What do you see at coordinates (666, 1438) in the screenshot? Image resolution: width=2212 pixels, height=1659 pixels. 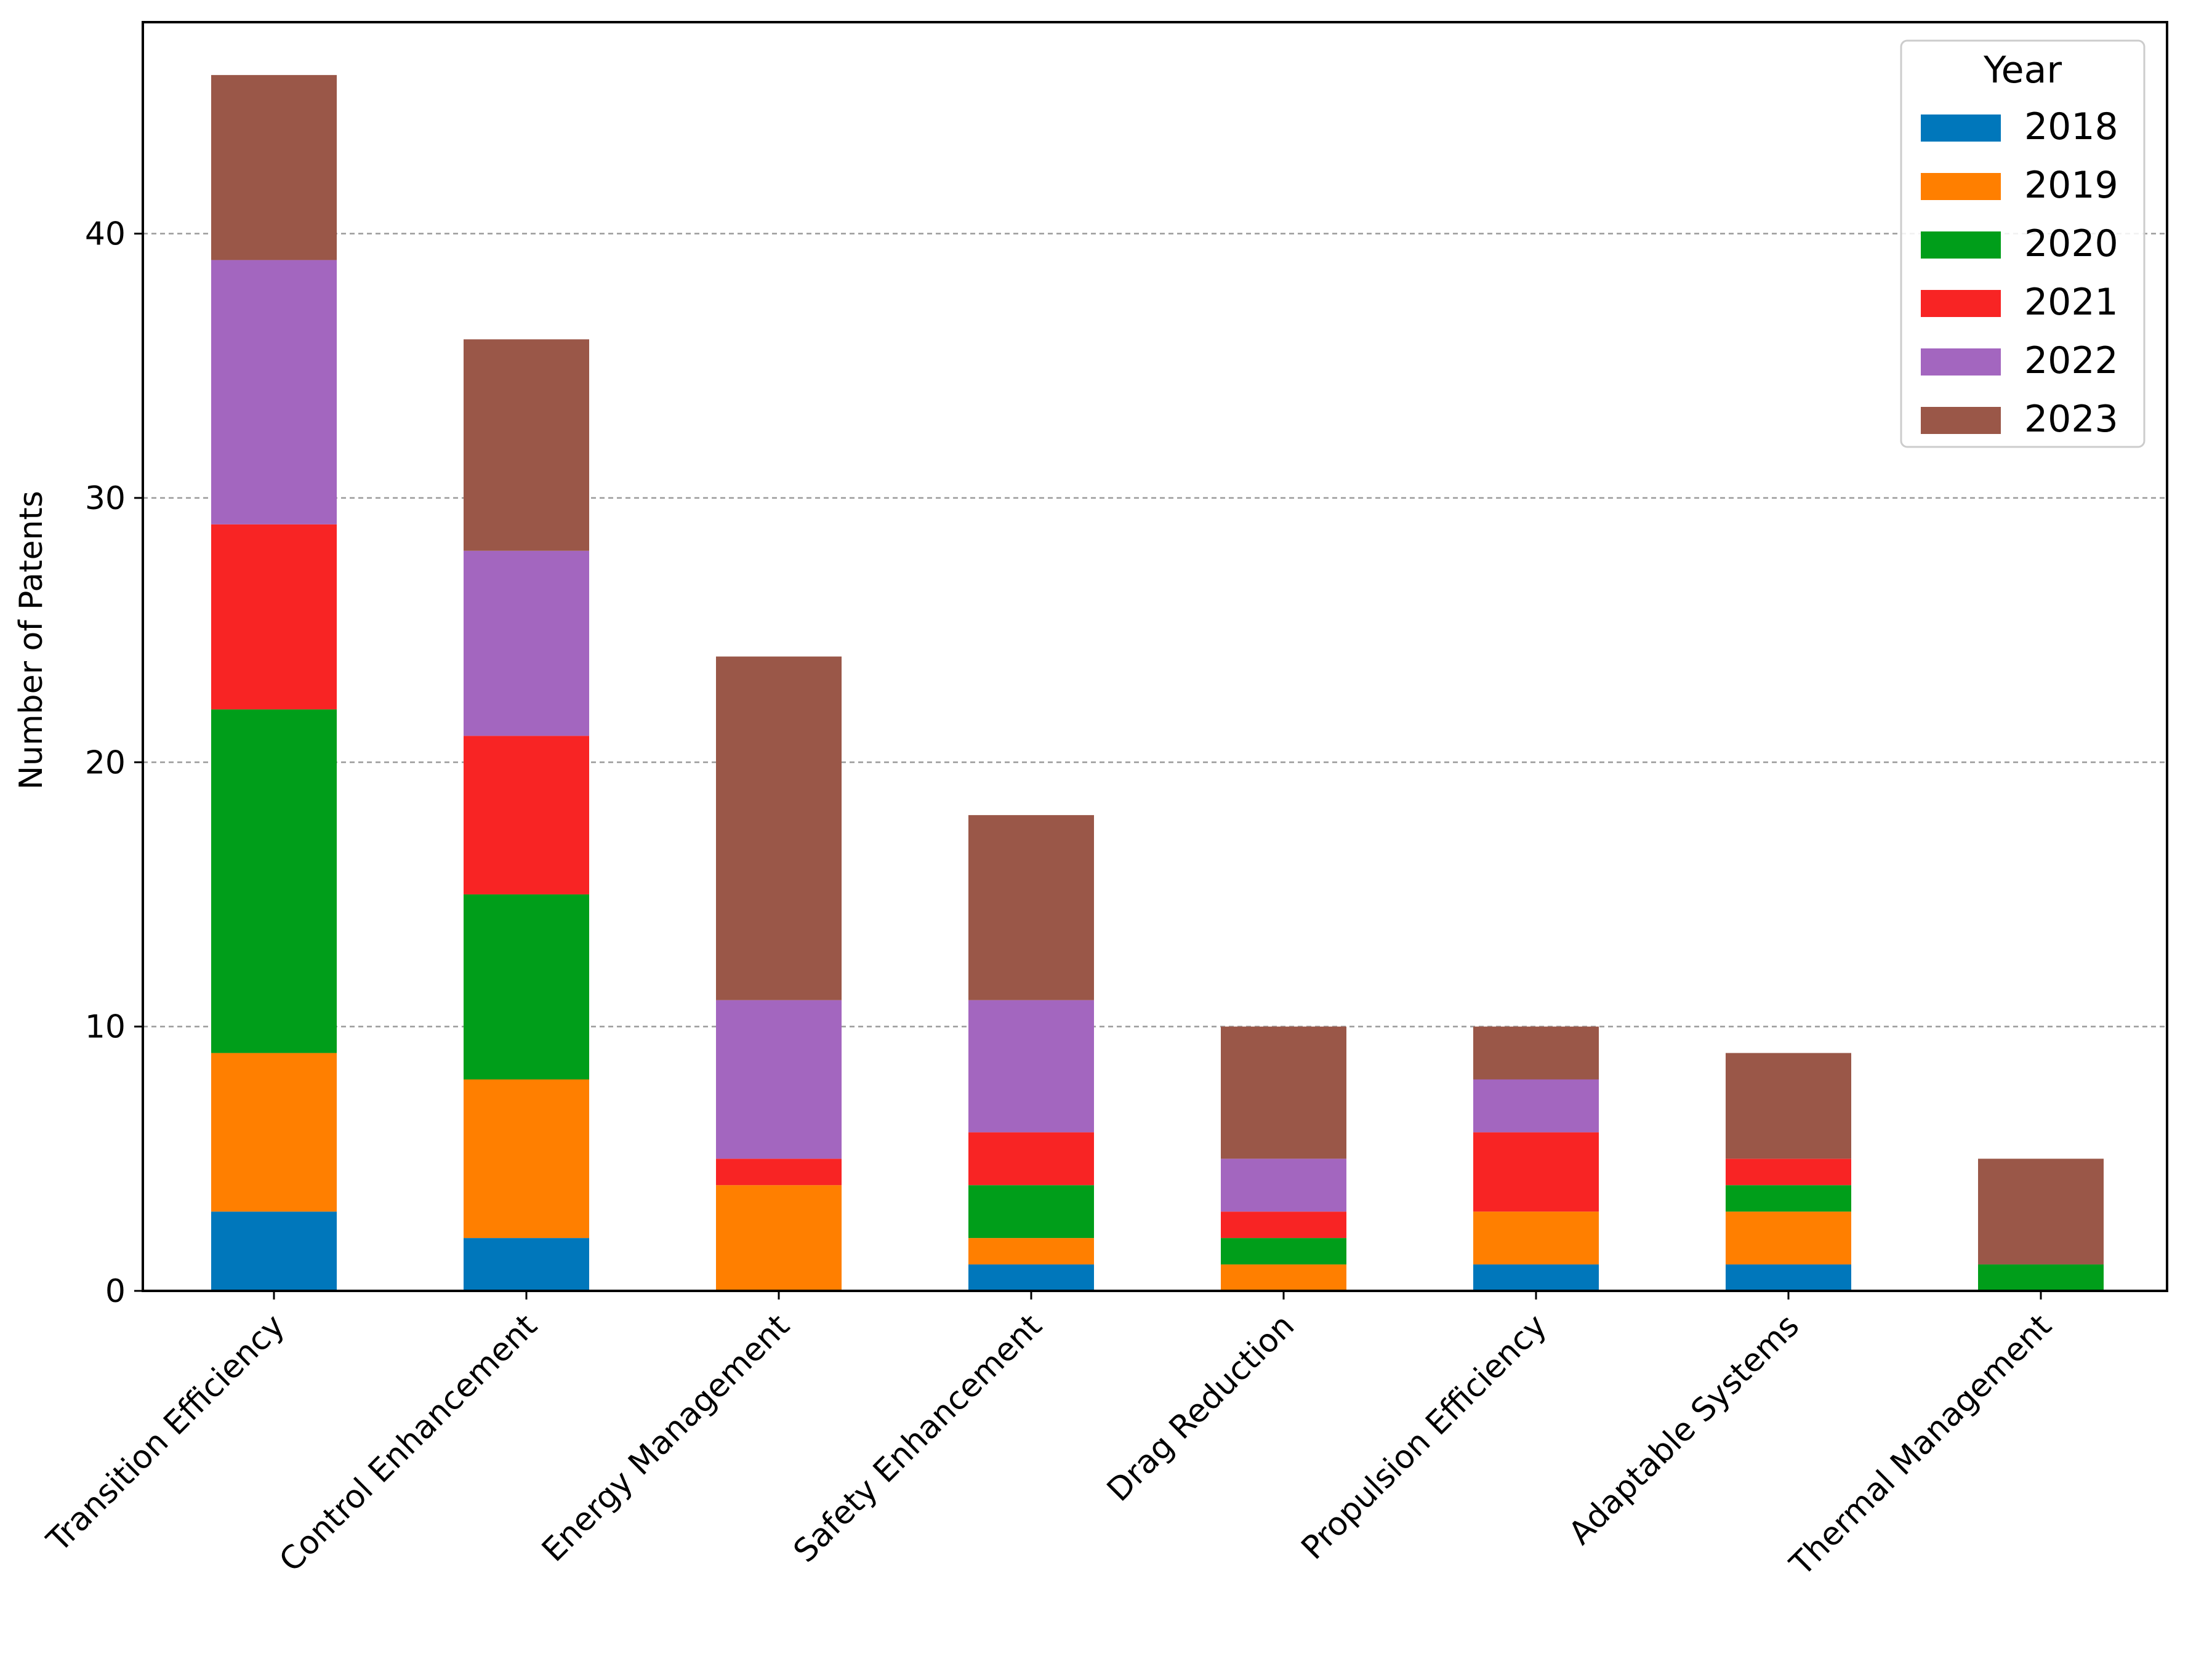 I see `x-tick-label: Energy Management` at bounding box center [666, 1438].